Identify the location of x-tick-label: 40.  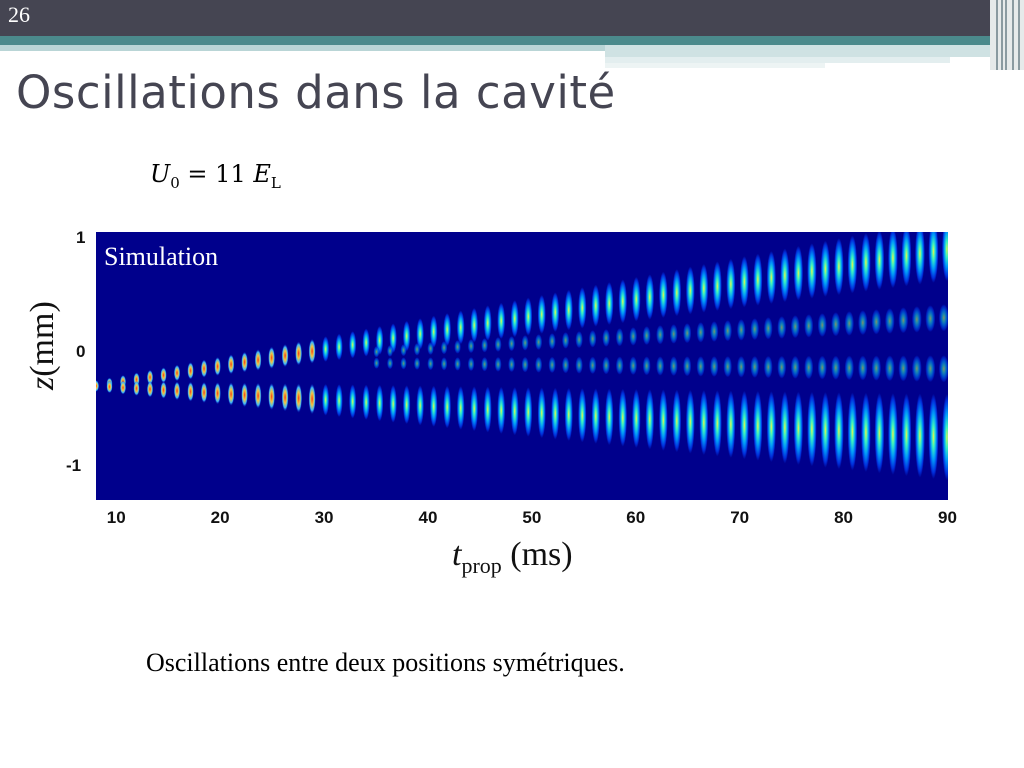
(428, 517).